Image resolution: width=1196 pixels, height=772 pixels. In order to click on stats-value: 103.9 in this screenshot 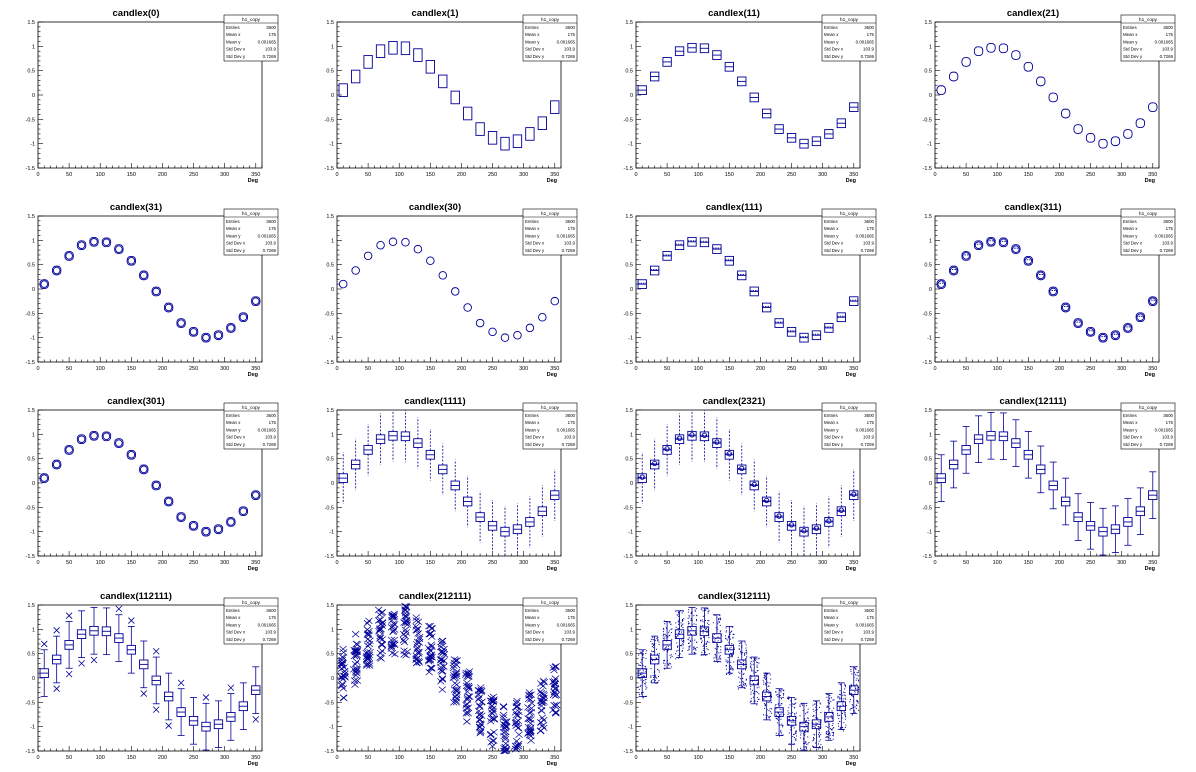, I will do `click(570, 49)`.